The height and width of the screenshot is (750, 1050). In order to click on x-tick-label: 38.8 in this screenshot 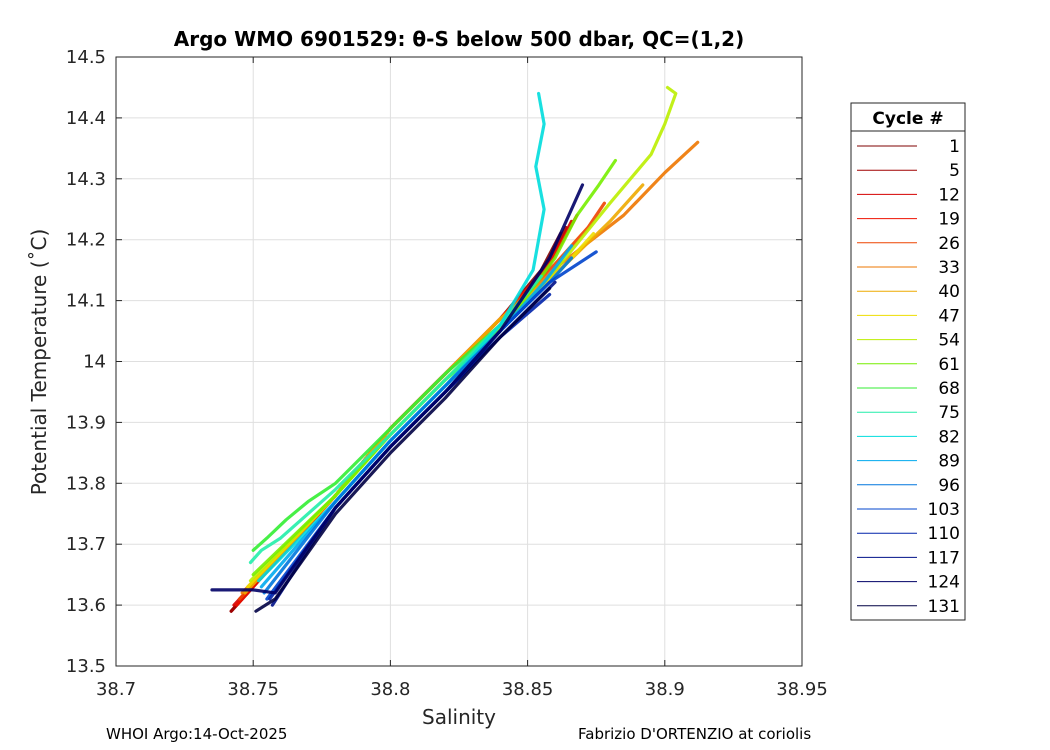, I will do `click(390, 689)`.